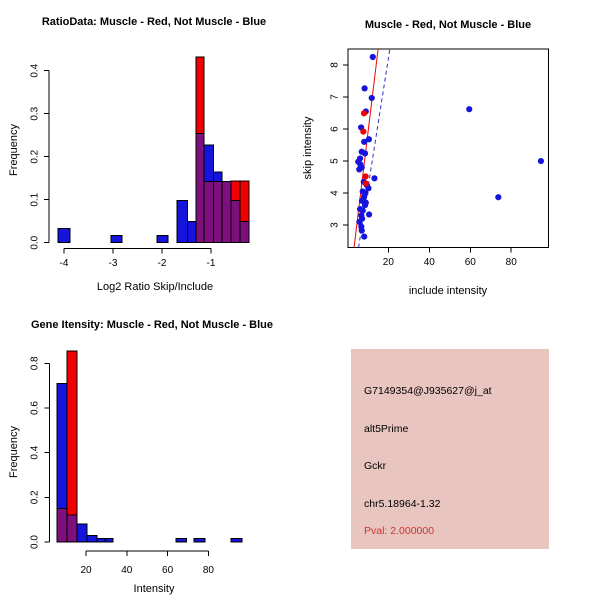  Describe the element at coordinates (35, 408) in the screenshot. I see `svg-text: 0.6` at that location.